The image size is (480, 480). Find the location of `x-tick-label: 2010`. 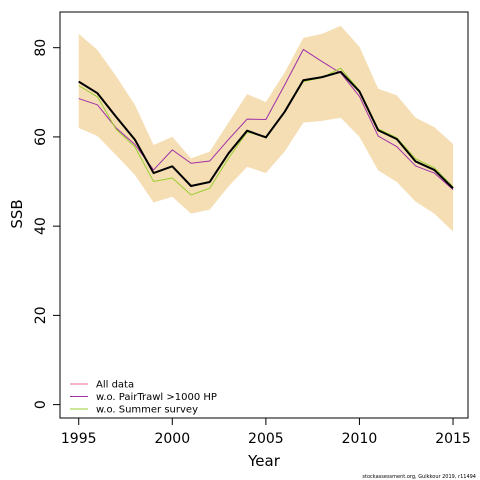

x-tick-label: 2010 is located at coordinates (360, 439).